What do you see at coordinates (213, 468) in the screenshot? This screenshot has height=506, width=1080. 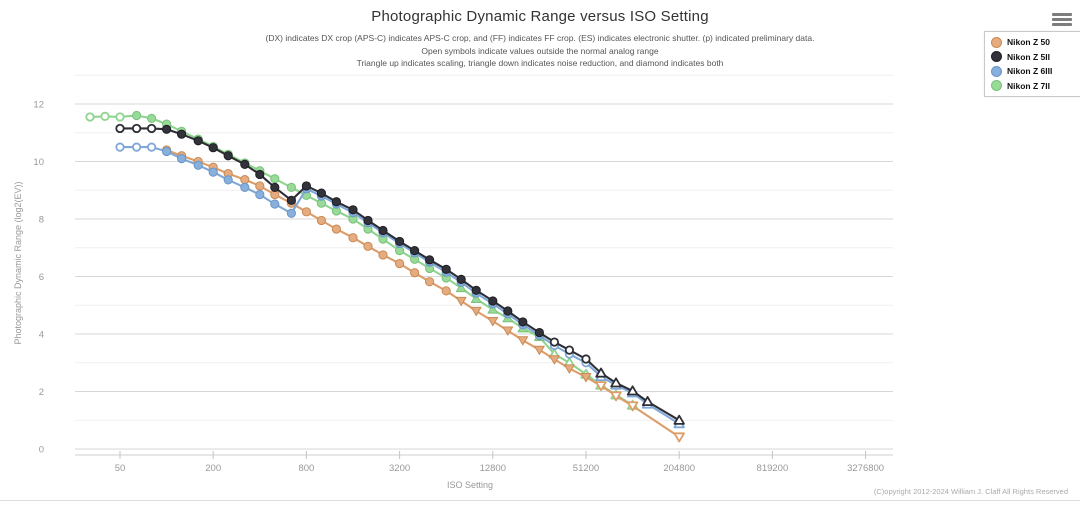 I see `x-tick-label: 200` at bounding box center [213, 468].